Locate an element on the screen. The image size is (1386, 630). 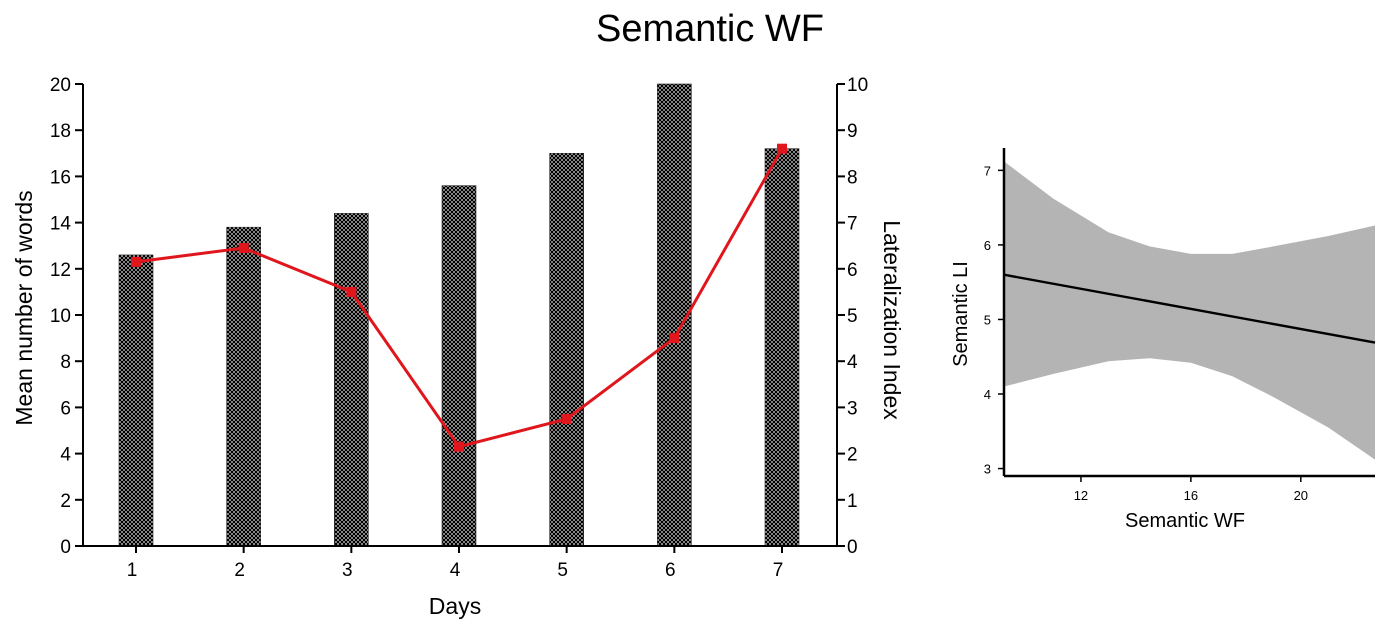
x-tick-label: 4 is located at coordinates (455, 570).